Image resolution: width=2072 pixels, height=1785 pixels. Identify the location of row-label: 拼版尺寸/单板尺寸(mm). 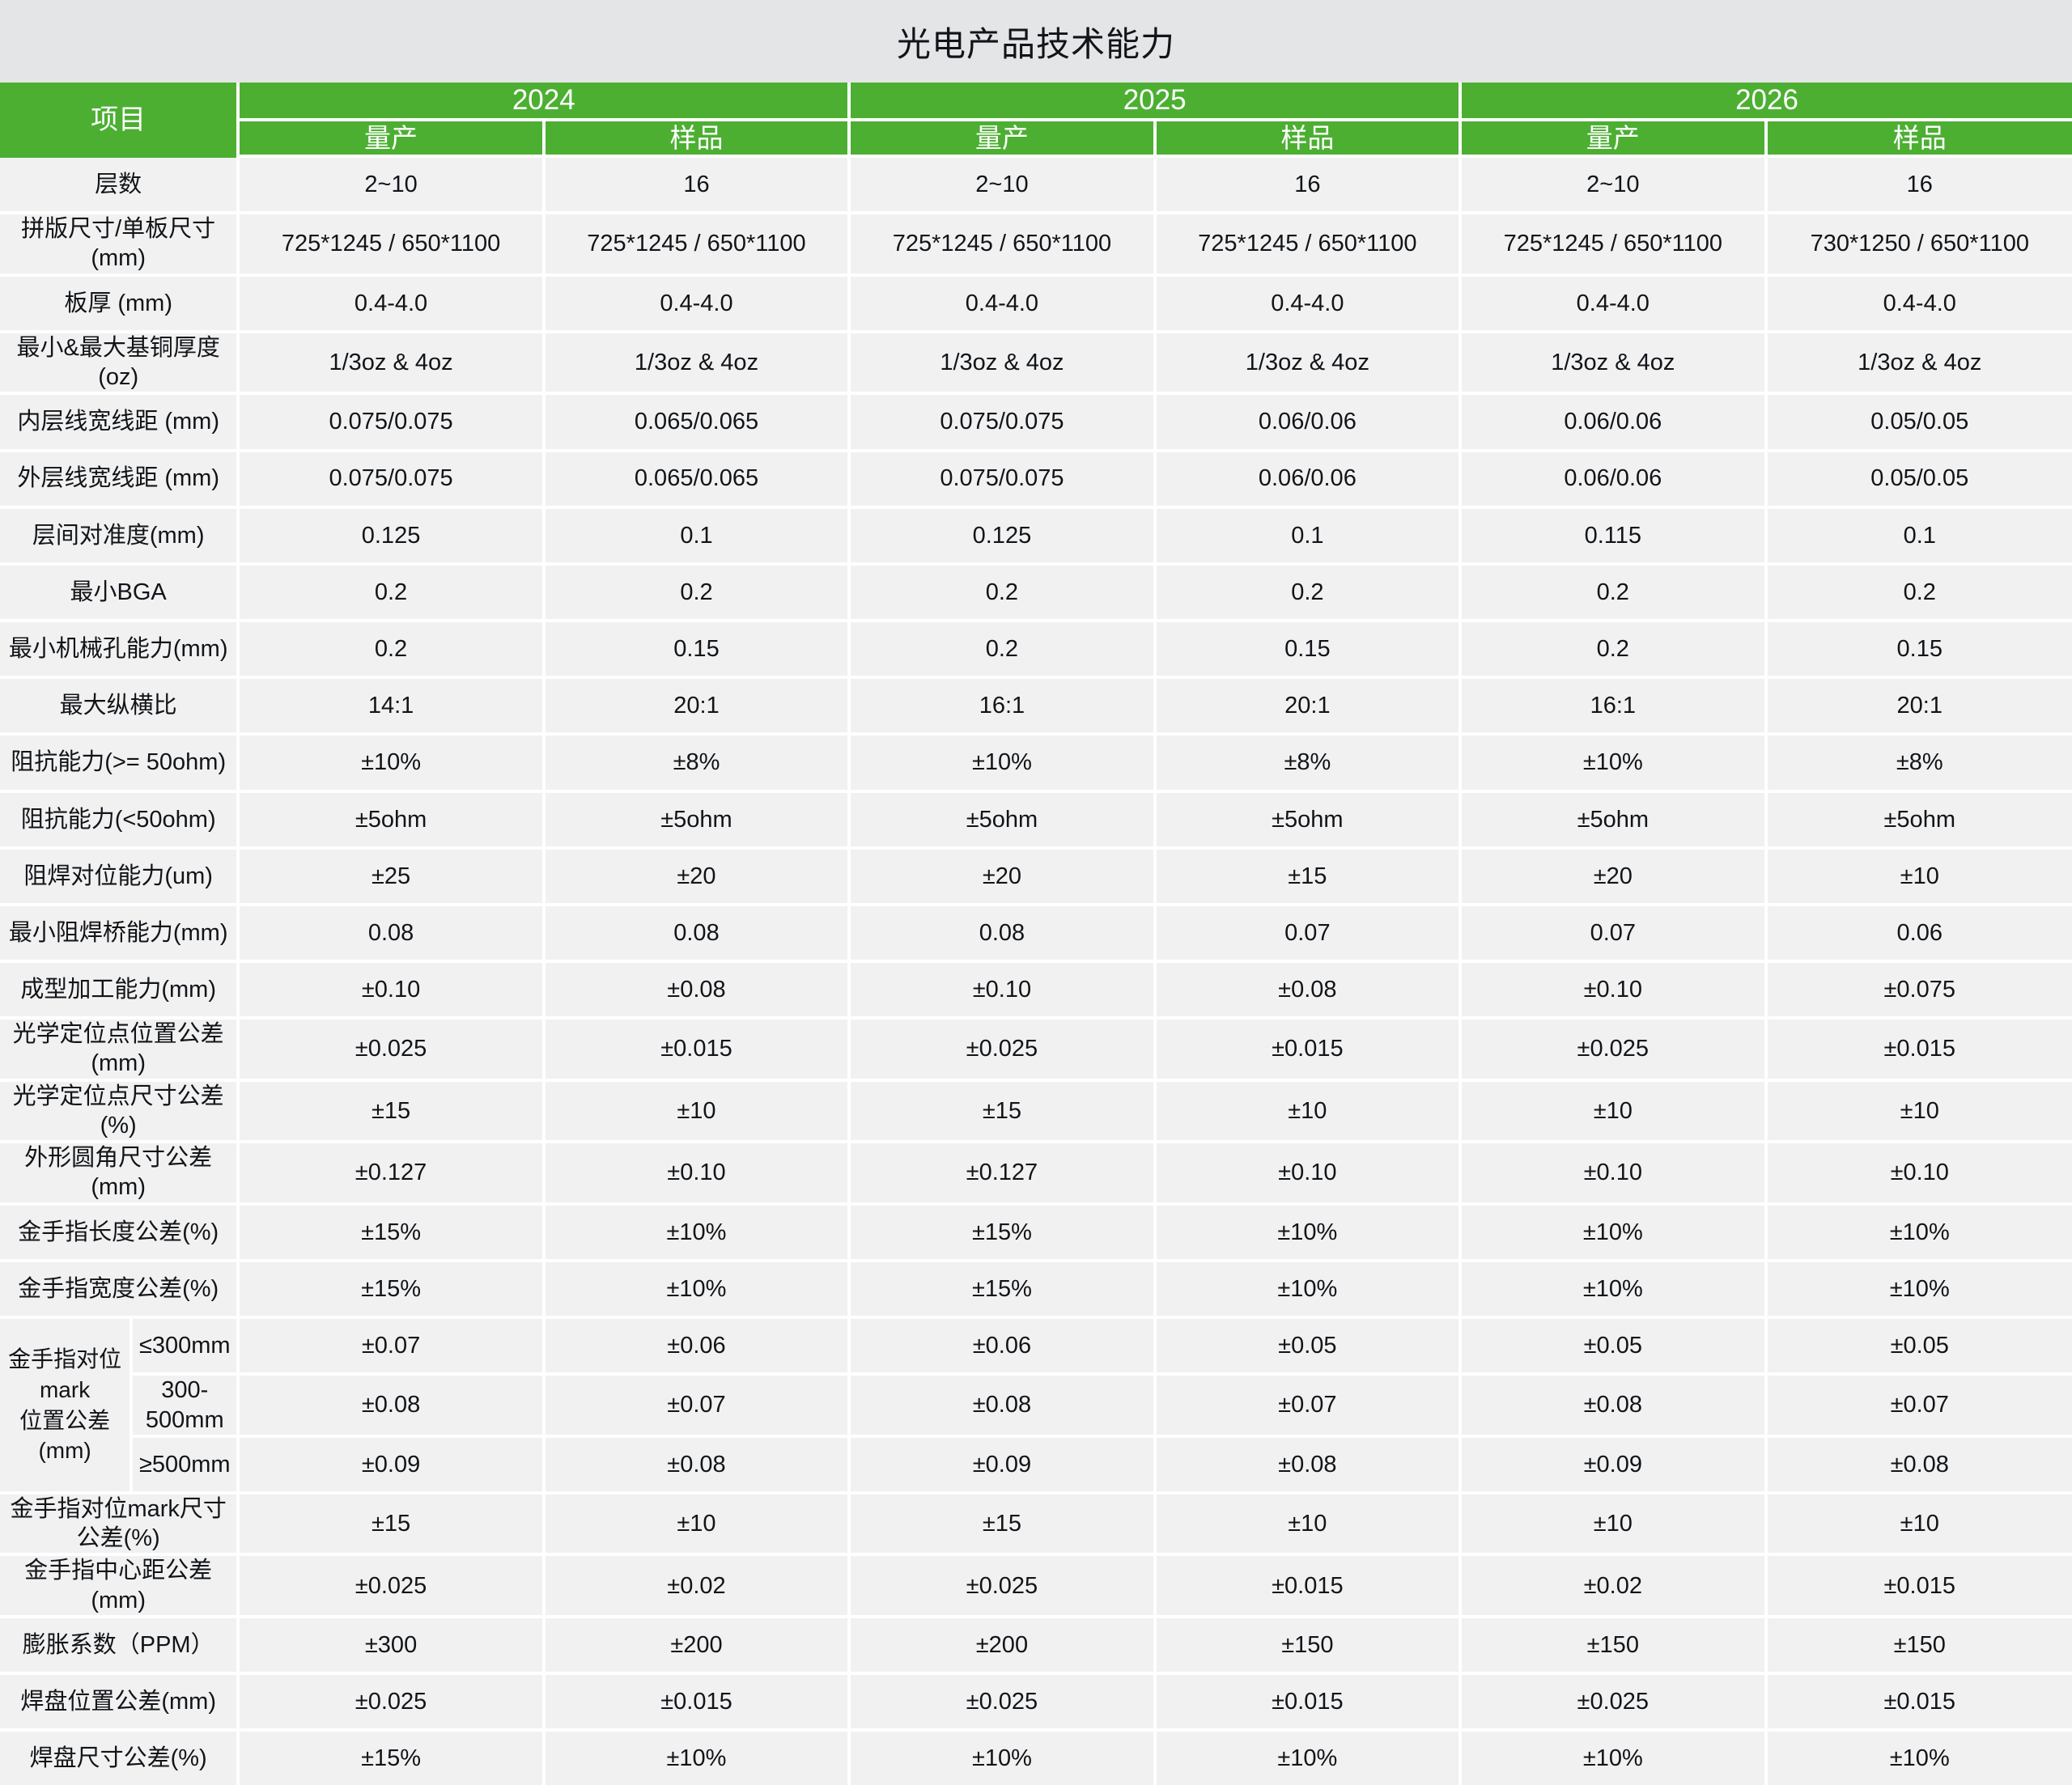
(120, 245).